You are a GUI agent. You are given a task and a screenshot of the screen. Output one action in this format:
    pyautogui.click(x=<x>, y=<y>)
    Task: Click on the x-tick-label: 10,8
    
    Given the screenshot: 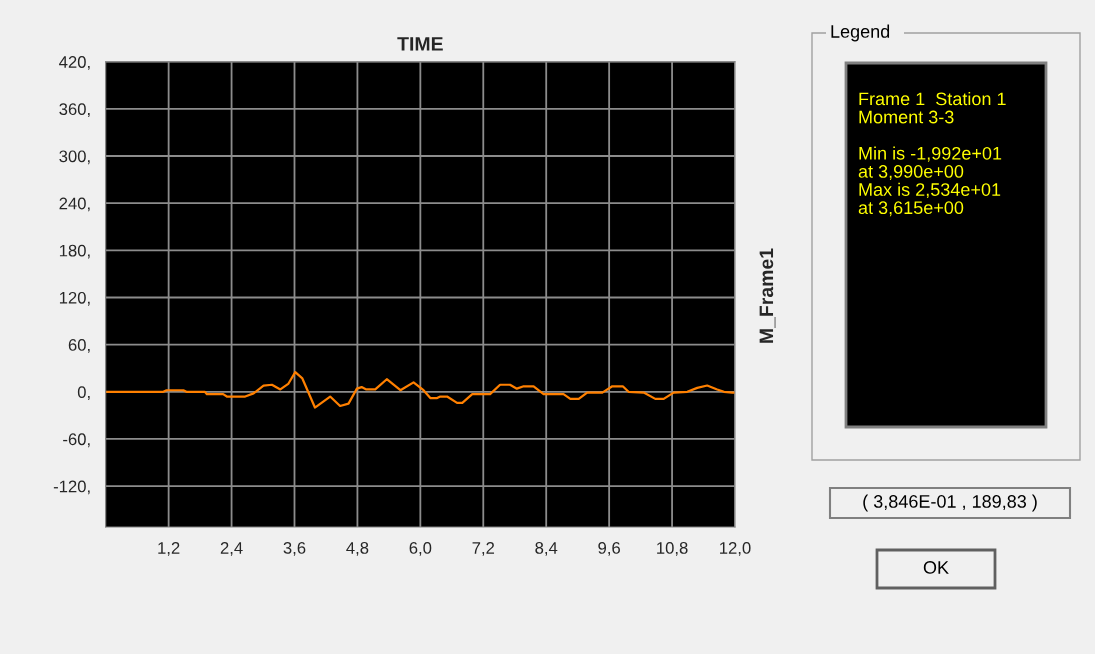 What is the action you would take?
    pyautogui.click(x=672, y=549)
    